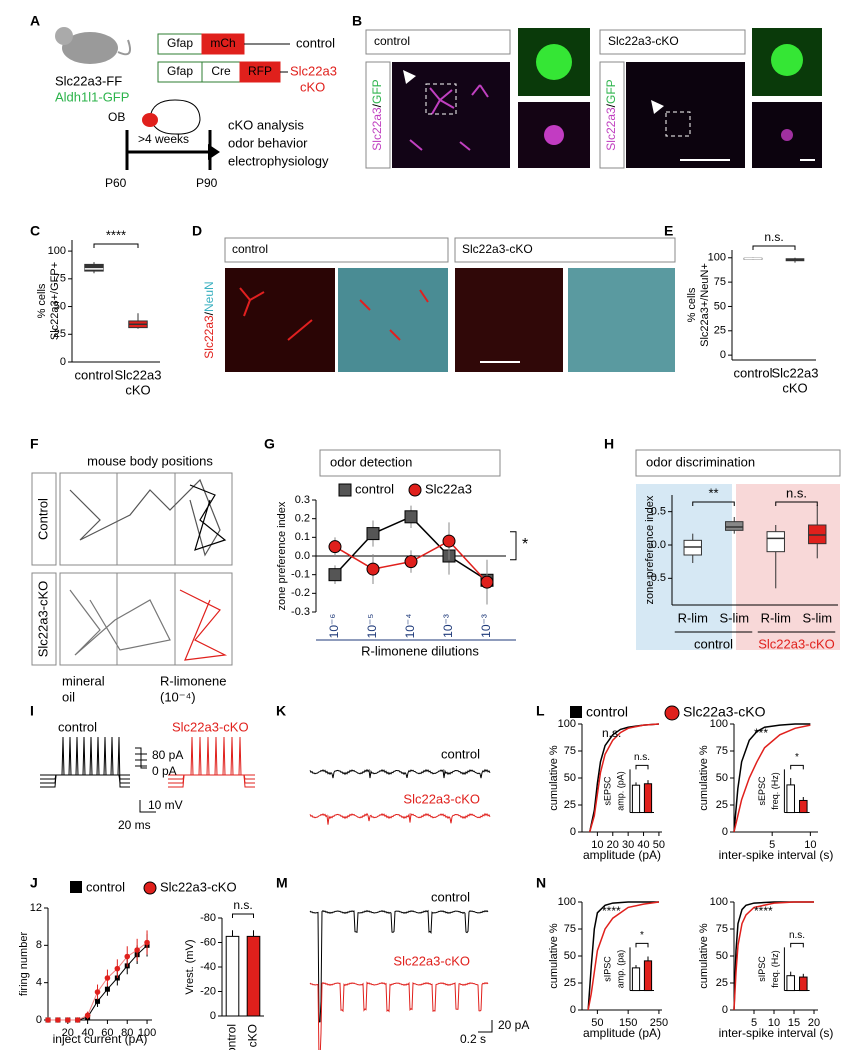 The height and width of the screenshot is (1050, 852). I want to click on label: odor behavior, so click(268, 142).